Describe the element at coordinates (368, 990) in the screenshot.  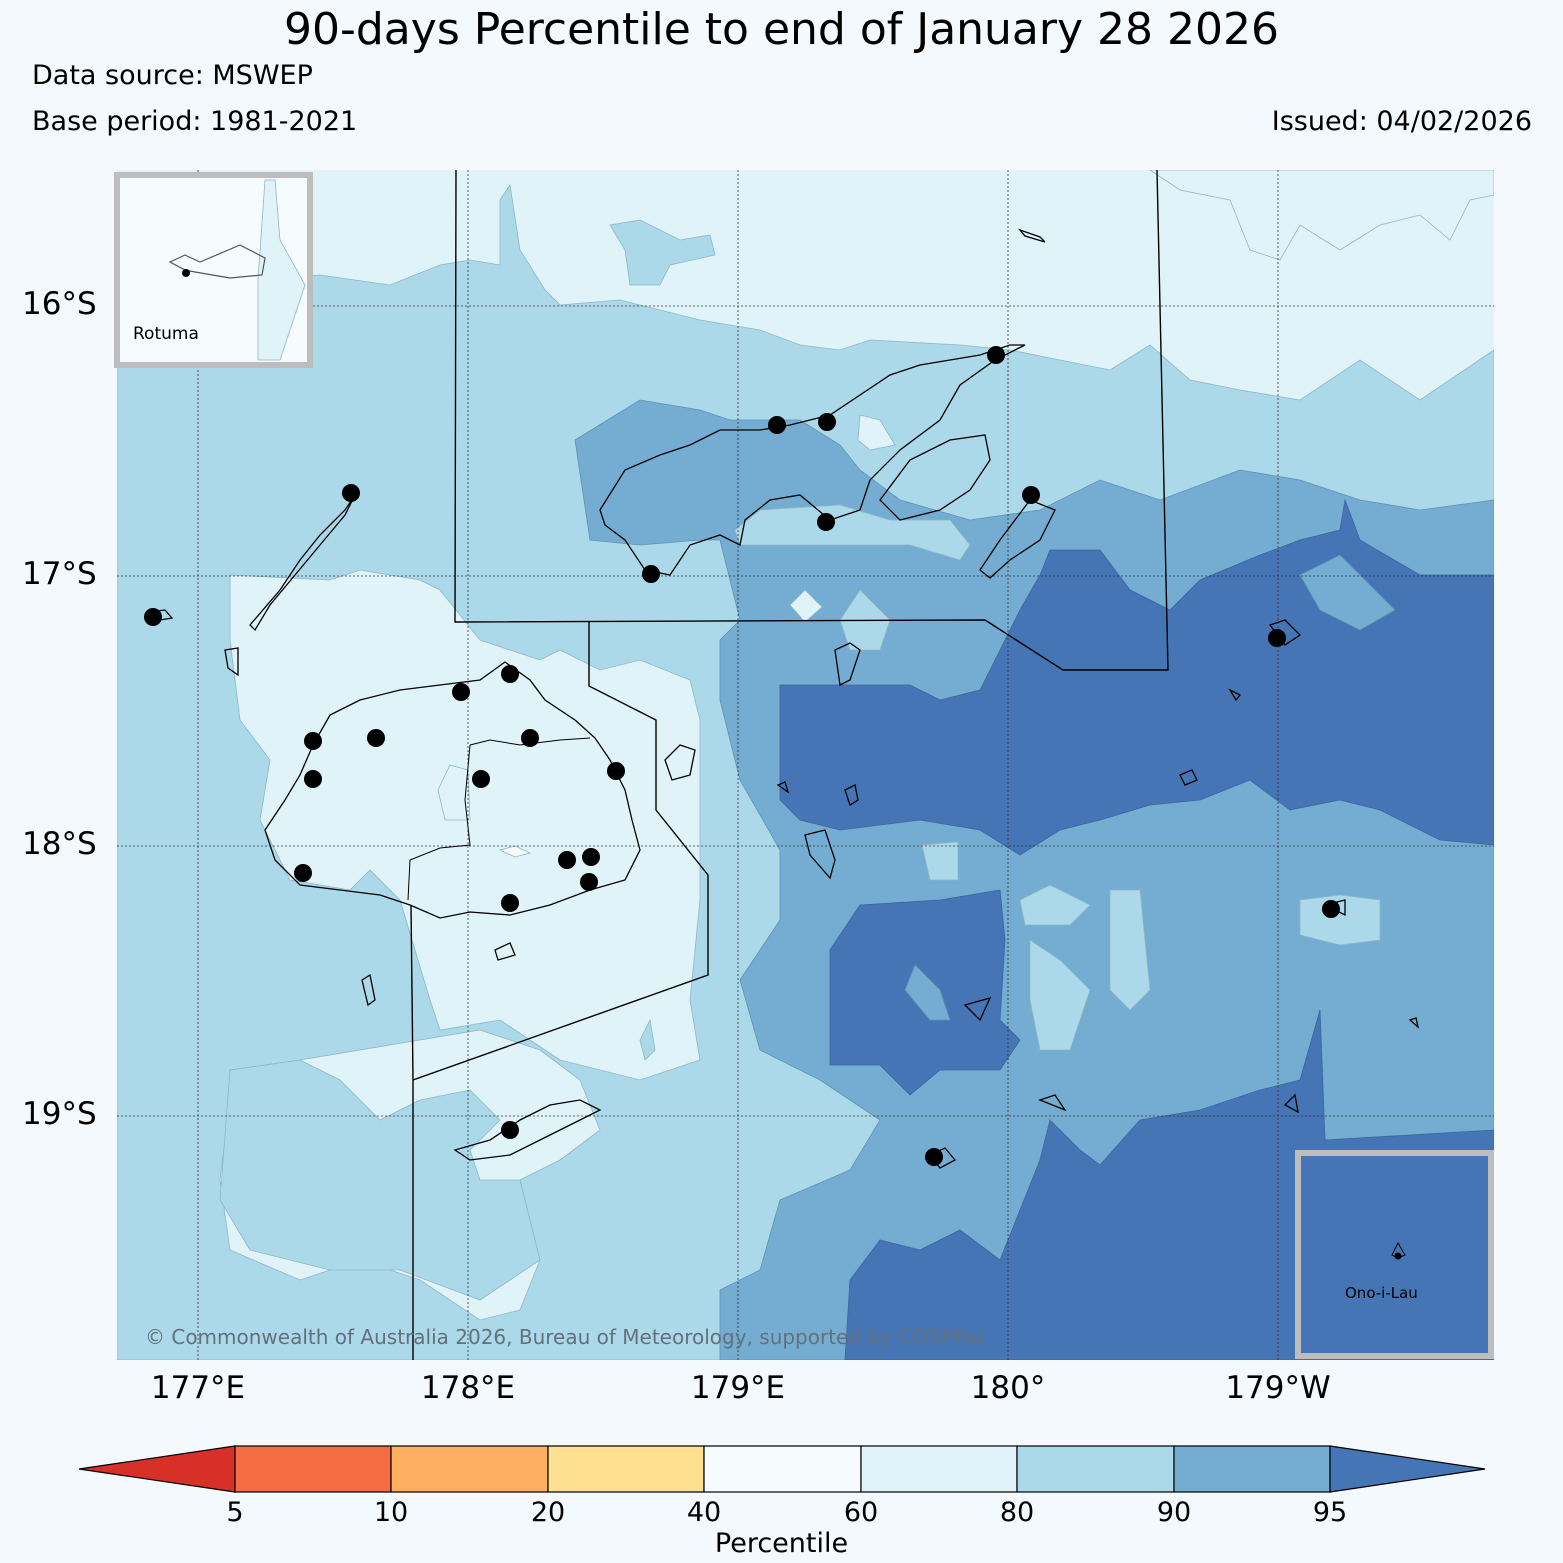
I see `isle-w2` at that location.